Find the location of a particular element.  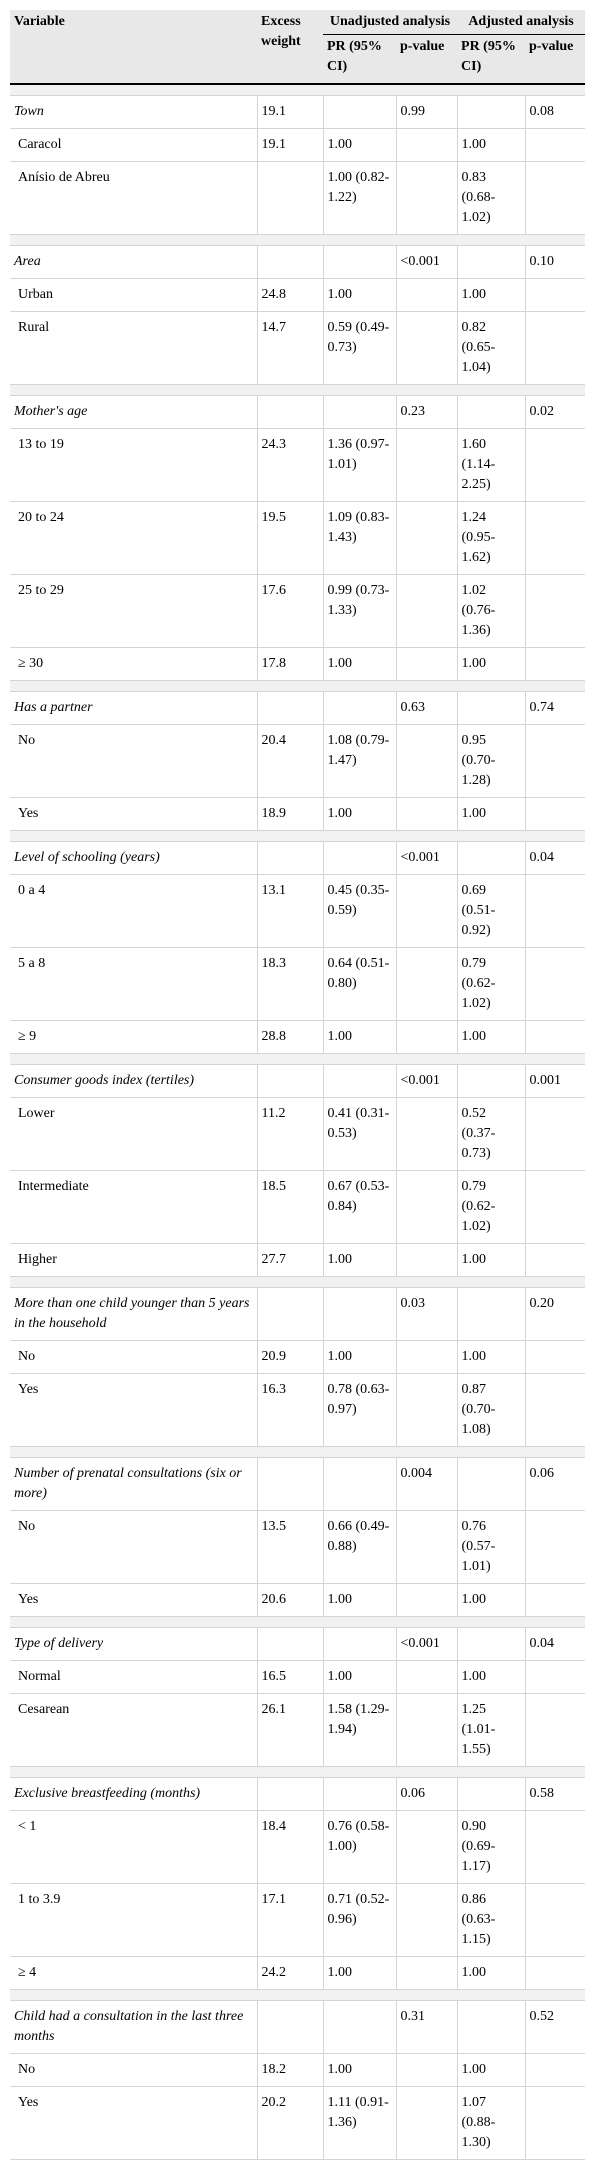

row-pr-adjusted: 0.87 (0.70-1.08) is located at coordinates (491, 1410).